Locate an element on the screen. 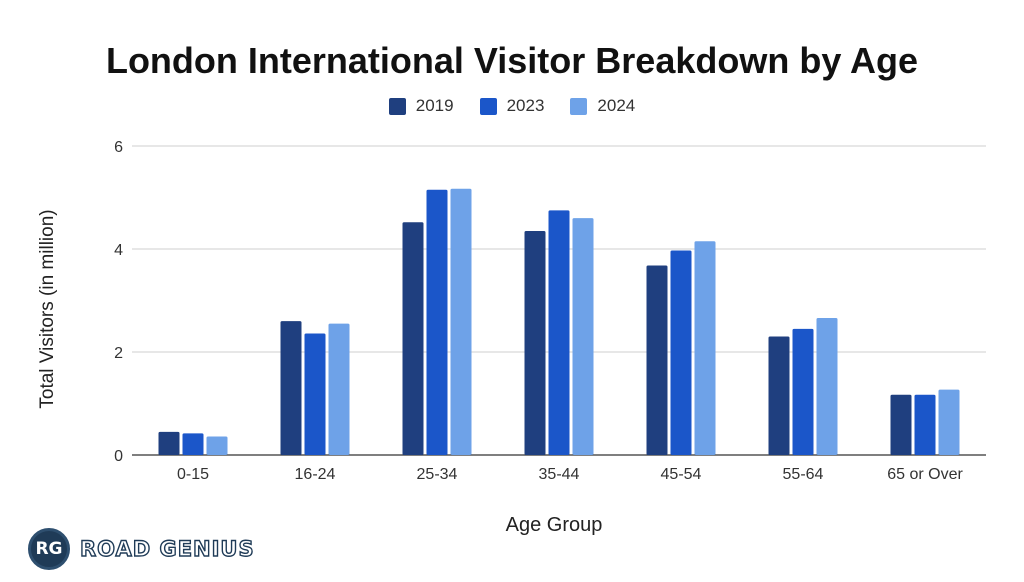 The height and width of the screenshot is (582, 1024). x-tick-label: 45-54 is located at coordinates (681, 474).